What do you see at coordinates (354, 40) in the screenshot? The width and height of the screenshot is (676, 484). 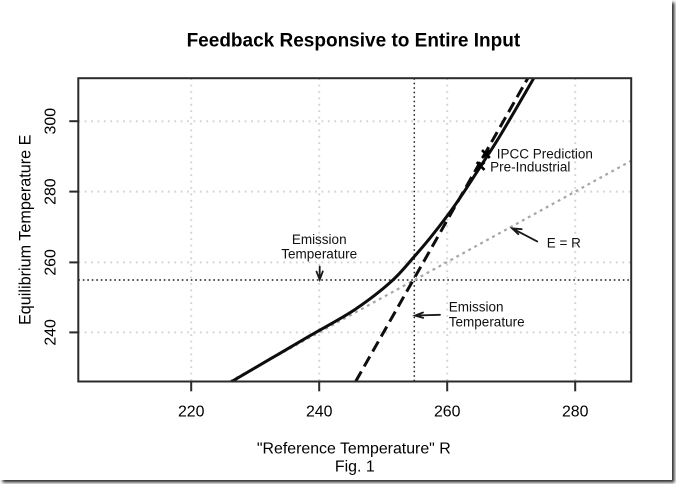 I see `svg-text:Feedback Responsive to Entire: Feedback Responsive to Entire Input` at bounding box center [354, 40].